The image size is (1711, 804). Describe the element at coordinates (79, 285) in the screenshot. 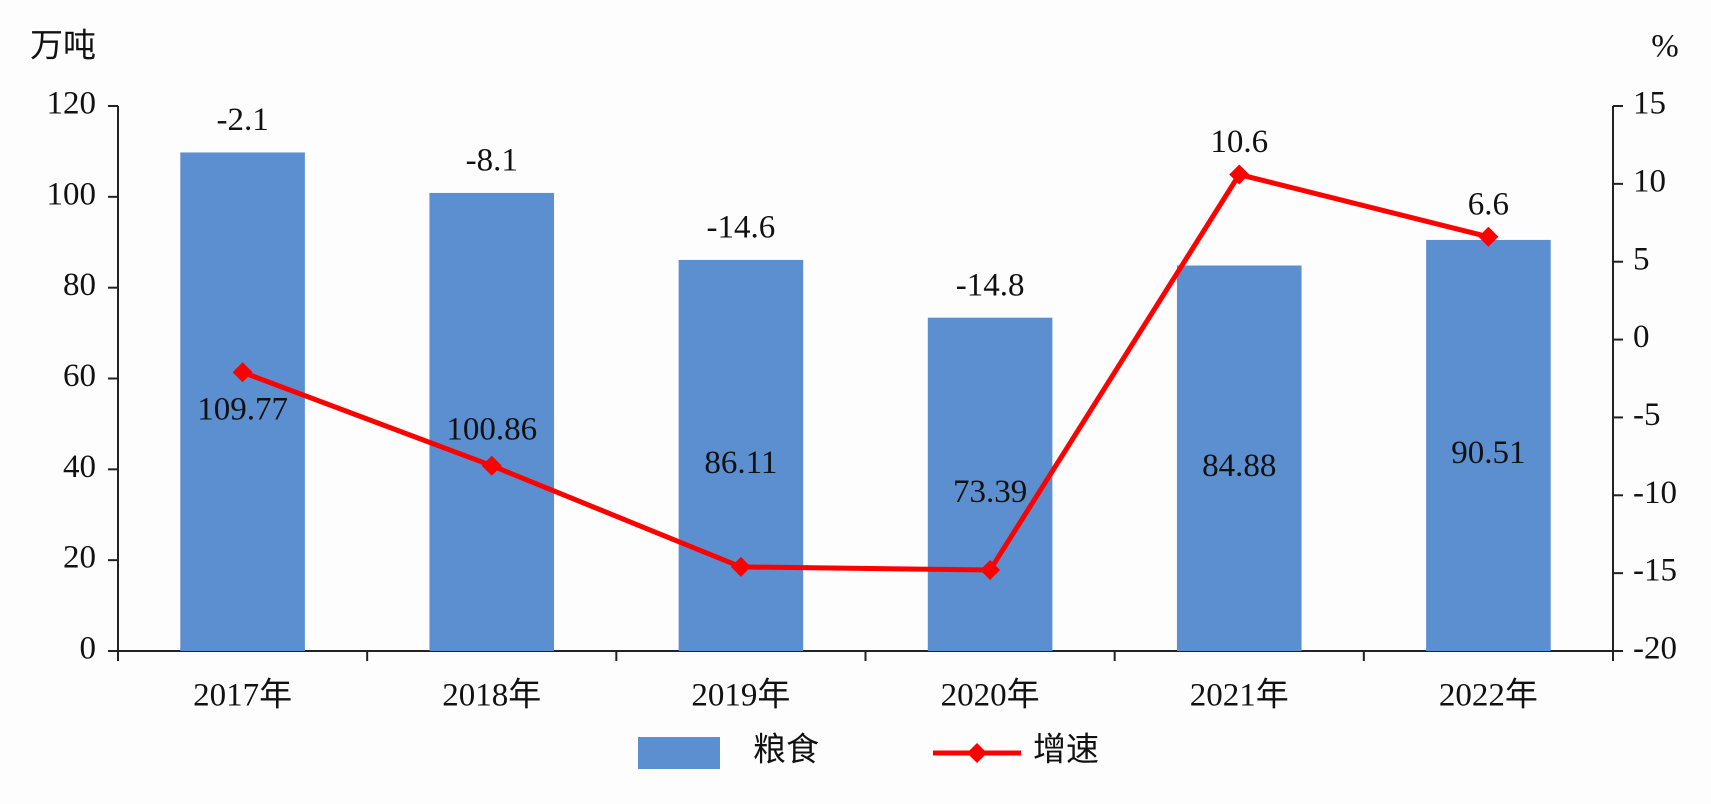

I see `y-tick-label: 80` at that location.